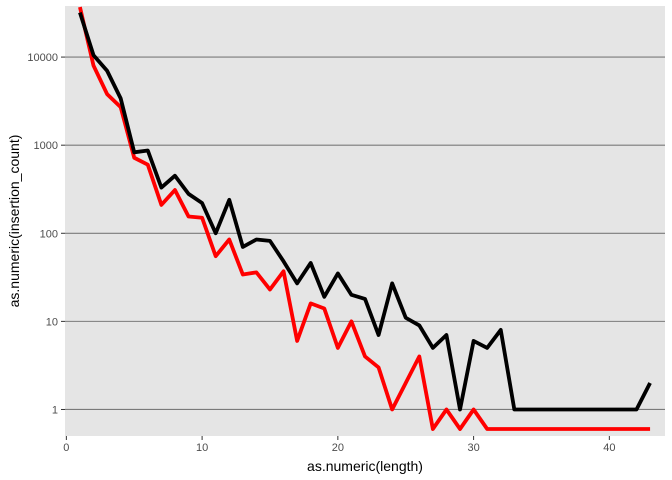  Describe the element at coordinates (49, 234) in the screenshot. I see `y-tick-label-2: 100` at that location.